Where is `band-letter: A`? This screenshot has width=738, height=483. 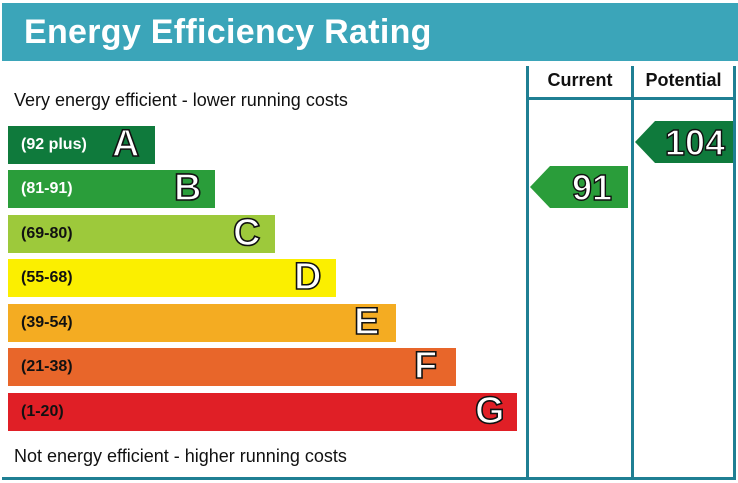 band-letter: A is located at coordinates (125, 144).